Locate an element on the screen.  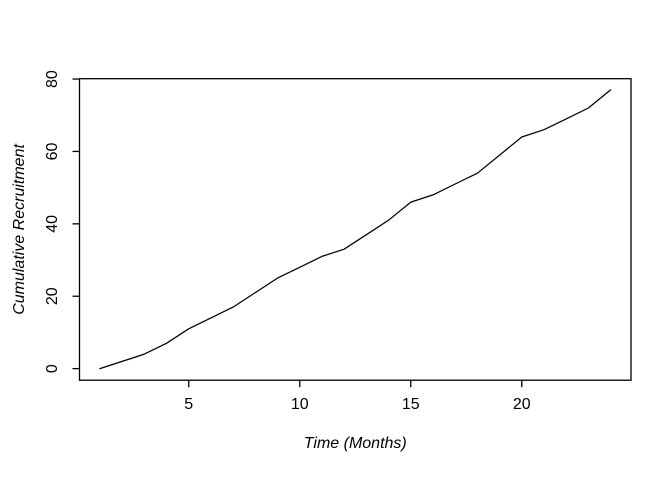
y-tick-label: 0 is located at coordinates (52, 368).